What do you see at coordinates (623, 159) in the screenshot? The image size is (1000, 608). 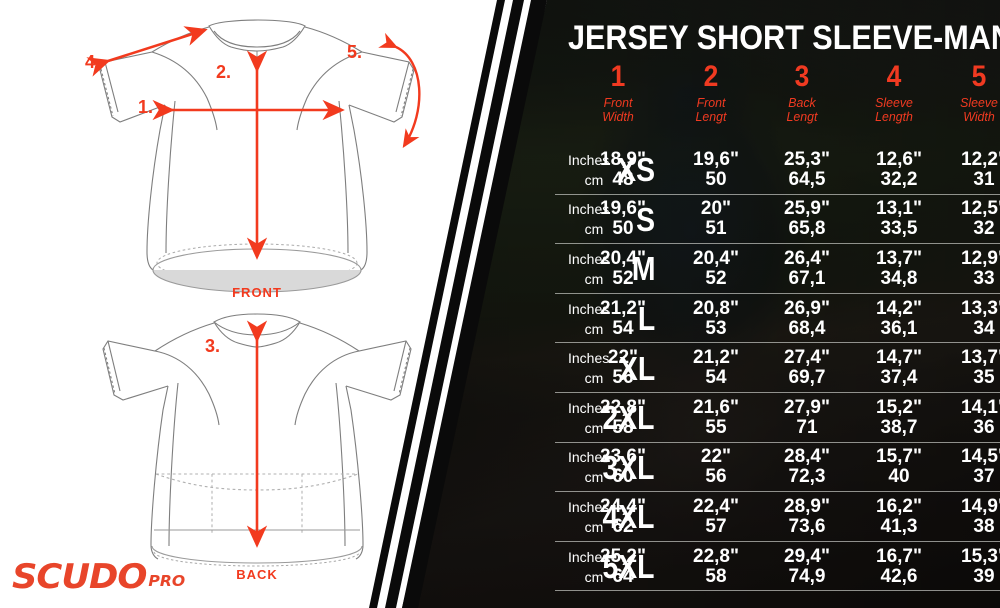 I see `value-inches: 18,9"` at bounding box center [623, 159].